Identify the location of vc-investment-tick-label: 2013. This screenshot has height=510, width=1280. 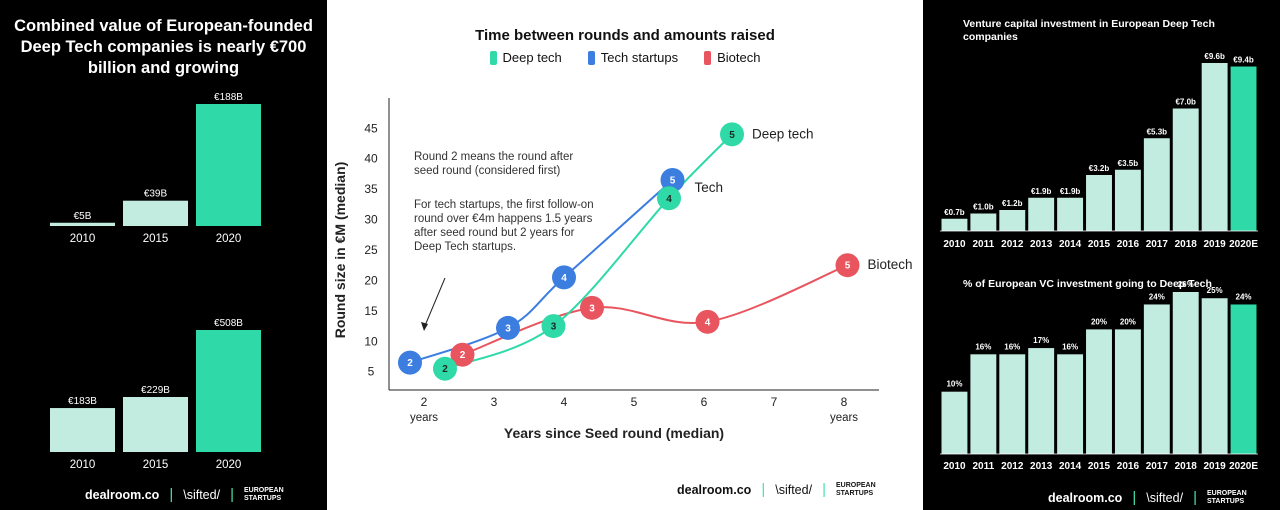
(1041, 244).